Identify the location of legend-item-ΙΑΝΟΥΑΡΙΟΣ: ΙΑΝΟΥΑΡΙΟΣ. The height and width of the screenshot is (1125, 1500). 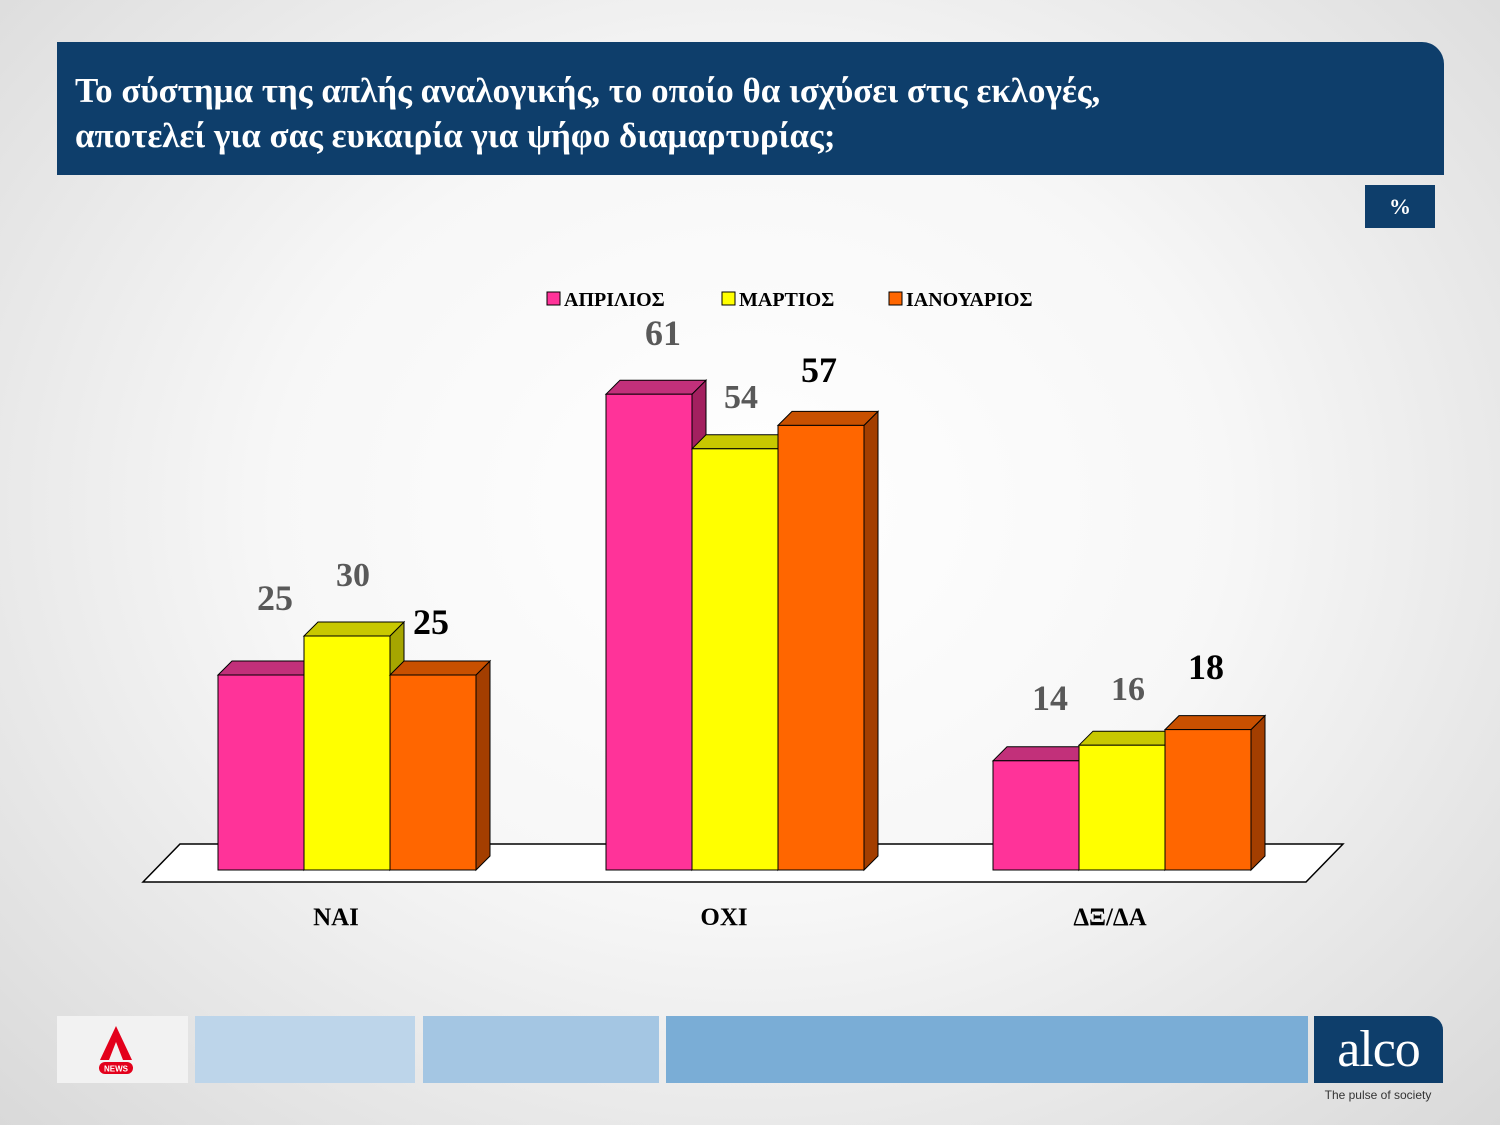
(960, 300).